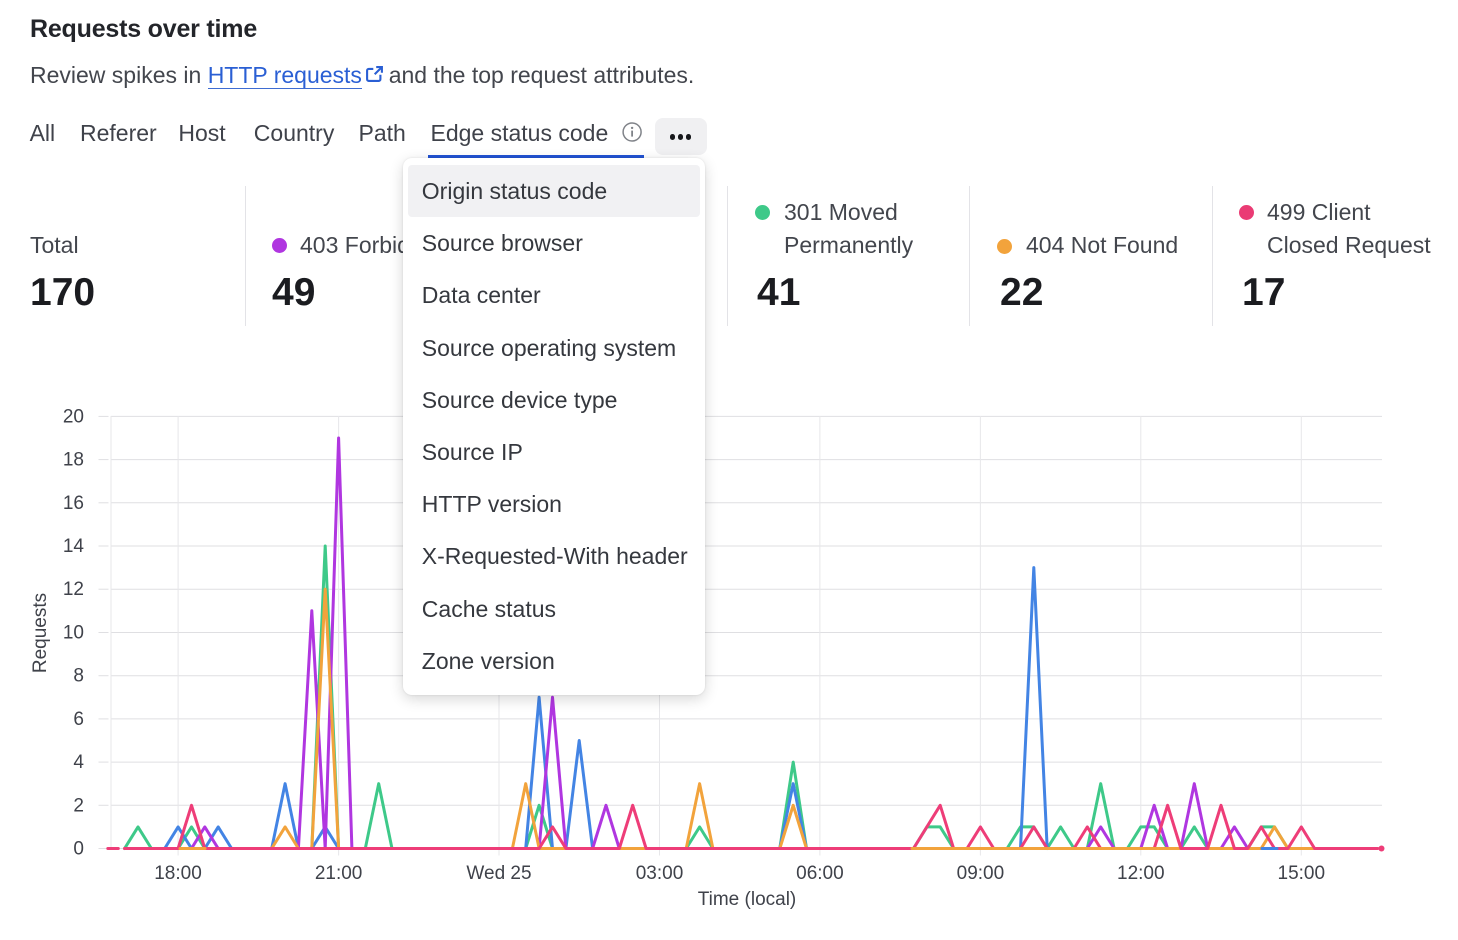 The width and height of the screenshot is (1458, 940). Describe the element at coordinates (73, 416) in the screenshot. I see `svg-text: 20` at that location.